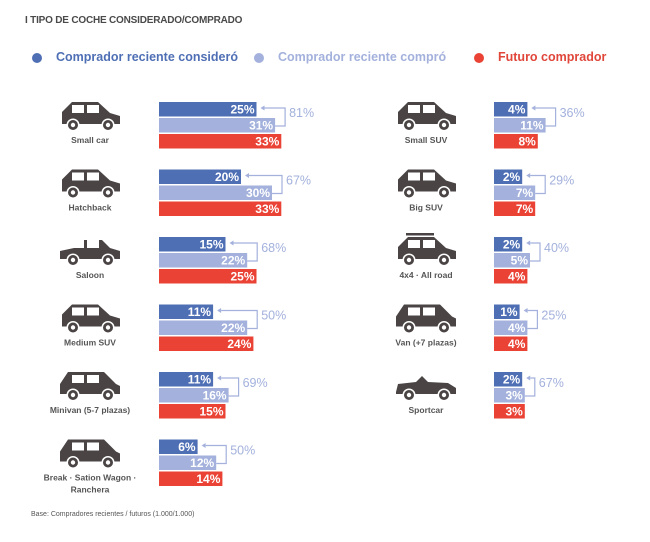 The image size is (650, 542). What do you see at coordinates (298, 181) in the screenshot?
I see `conversion-label: 67%` at bounding box center [298, 181].